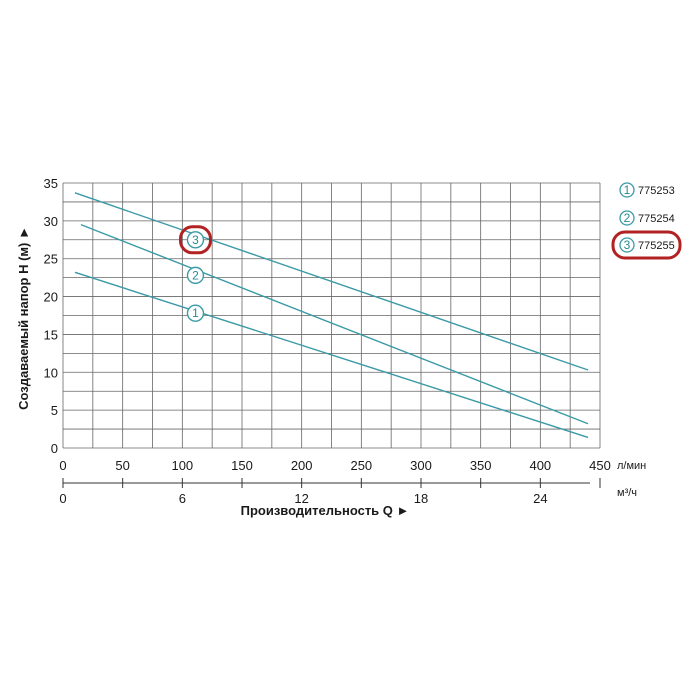 This screenshot has width=700, height=700. I want to click on legend-entry-3: 775255, so click(656, 246).